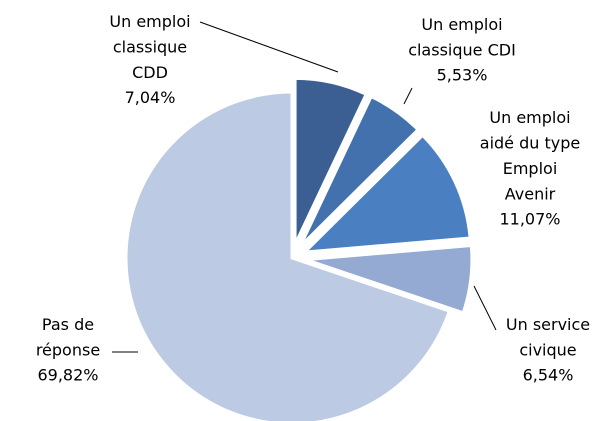  Describe the element at coordinates (530, 156) in the screenshot. I see `category-label: Un emploi aidé du type Emploi Avenir` at that location.